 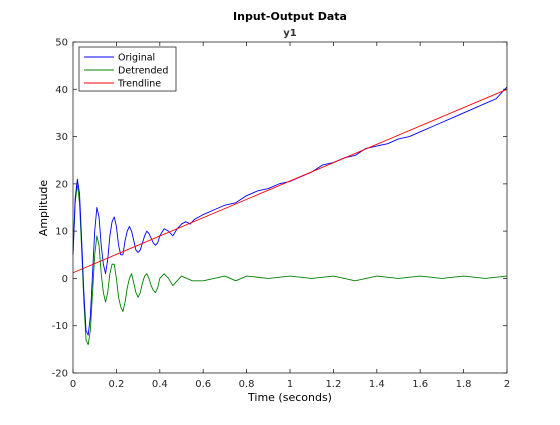 What do you see at coordinates (139, 84) in the screenshot?
I see `legend-label-trendline: Trendline` at bounding box center [139, 84].